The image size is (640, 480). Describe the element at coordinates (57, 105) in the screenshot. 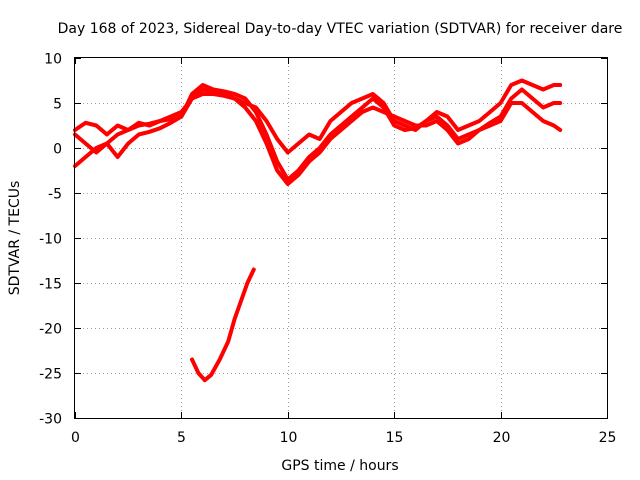

I see `y-tick-label: 5` at that location.